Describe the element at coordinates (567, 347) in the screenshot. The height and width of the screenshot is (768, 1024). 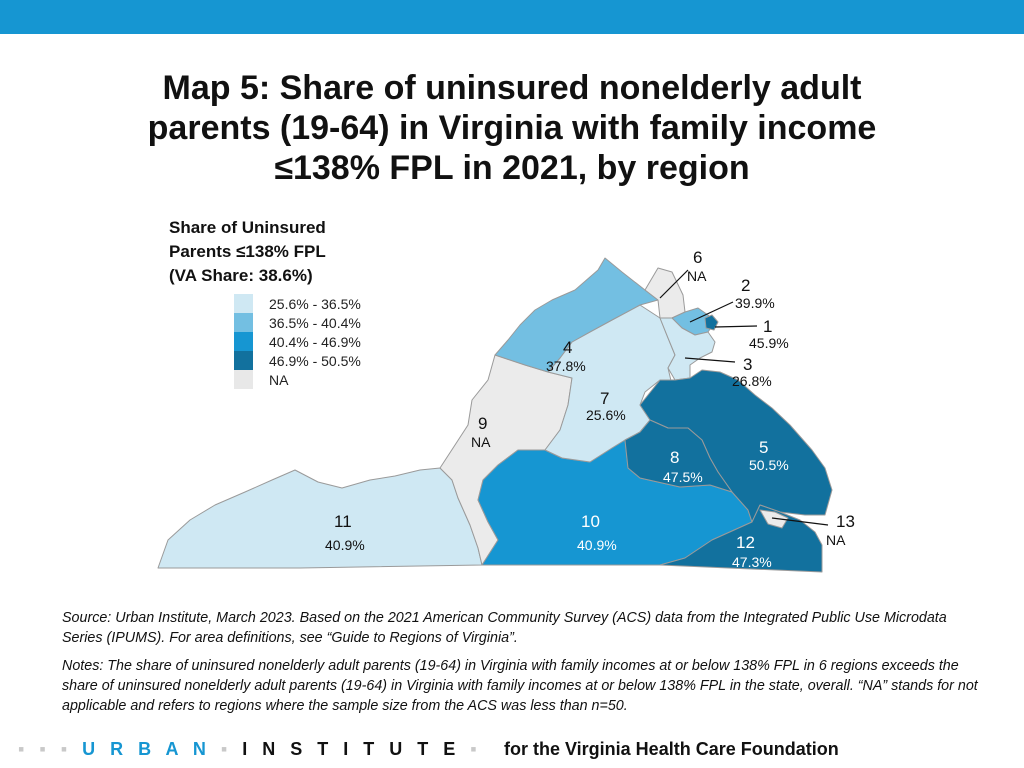
I see `region-4-number: 4` at that location.